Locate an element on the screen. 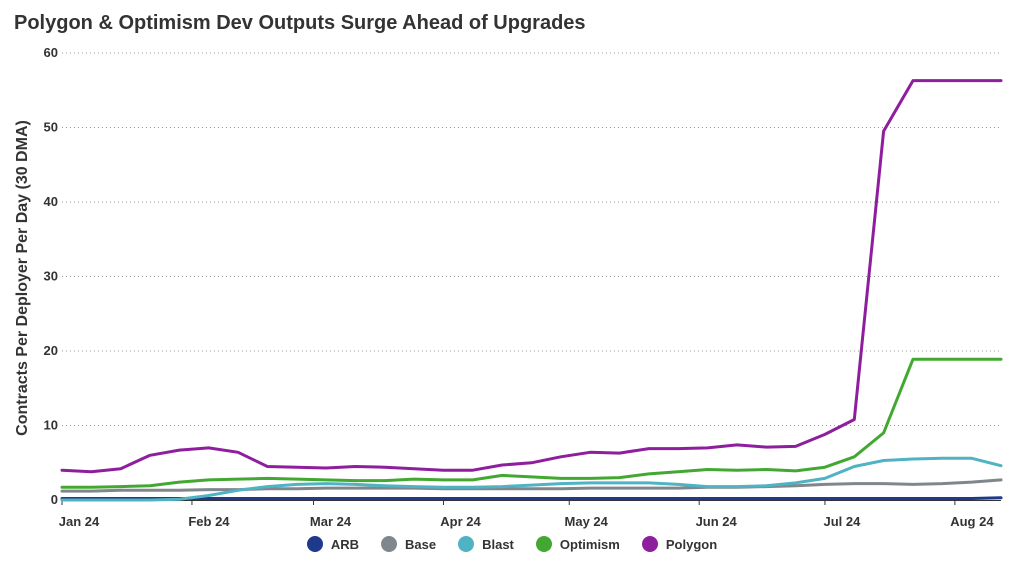 The height and width of the screenshot is (563, 1024). x-tick-label: Jan 24 is located at coordinates (79, 521).